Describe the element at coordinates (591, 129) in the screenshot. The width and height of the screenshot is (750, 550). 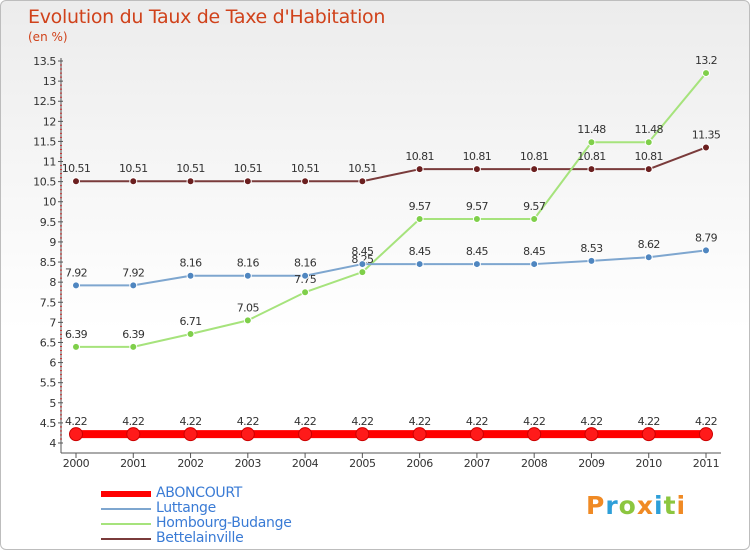
I see `data-label: 11.48` at that location.